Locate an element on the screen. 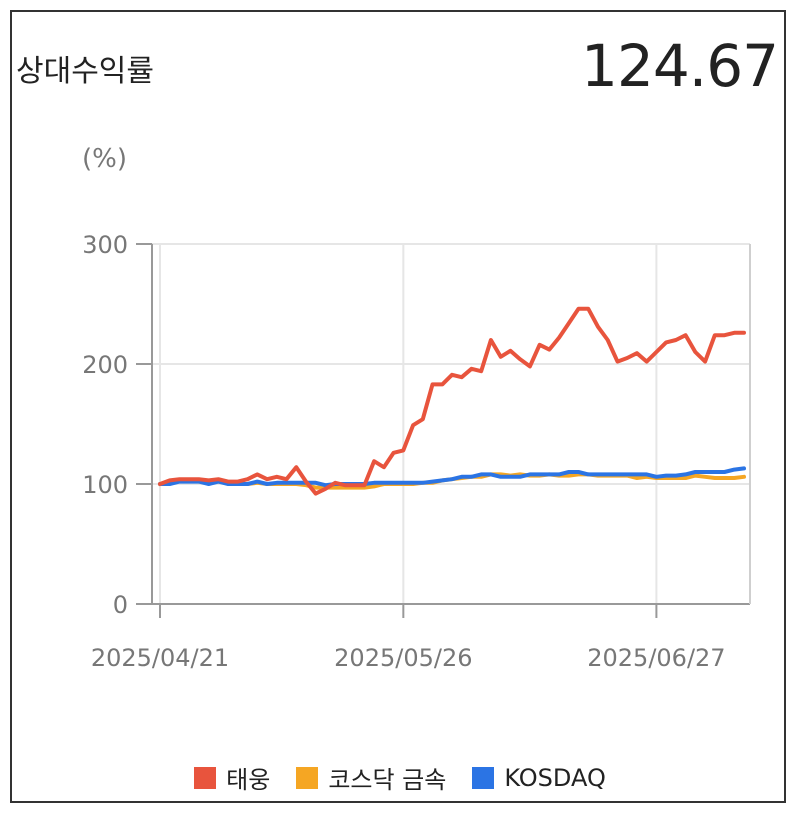 This screenshot has height=814, width=797. legend-item: 코스닥 금속 is located at coordinates (371, 777).